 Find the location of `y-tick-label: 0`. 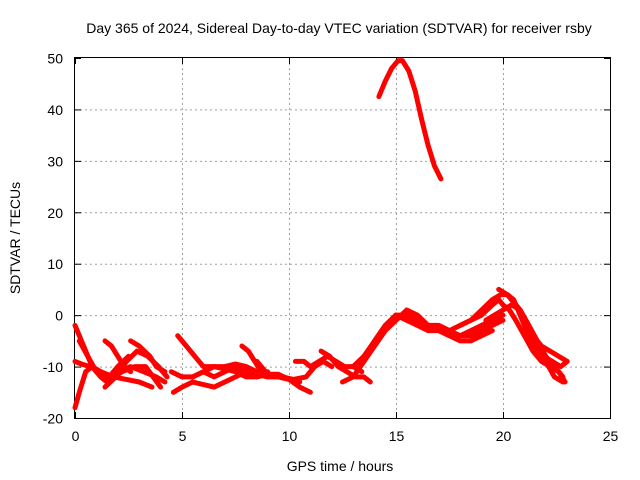

y-tick-label: 0 is located at coordinates (59, 316).